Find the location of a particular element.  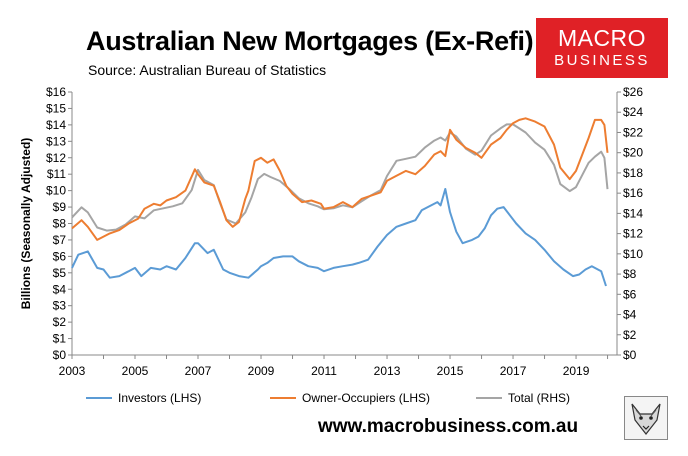

y-axis-title: Billions (Seasonally Adjusted) is located at coordinates (26, 224).